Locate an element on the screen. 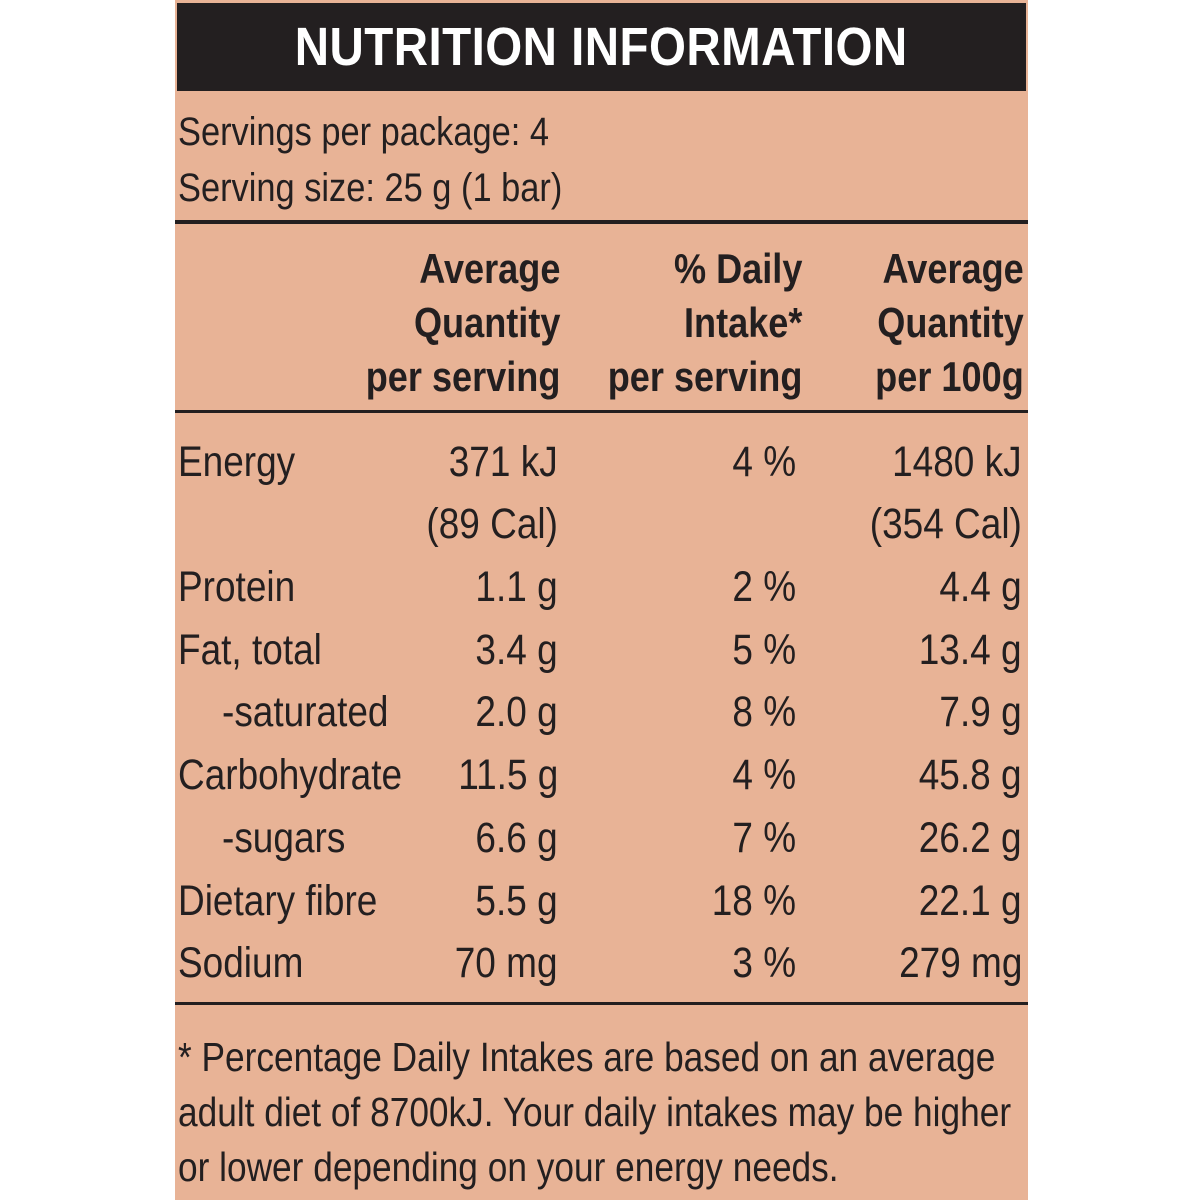 This screenshot has height=1200, width=1200. serving-size: Serving size: 25 g (1 bar) is located at coordinates (370, 188).